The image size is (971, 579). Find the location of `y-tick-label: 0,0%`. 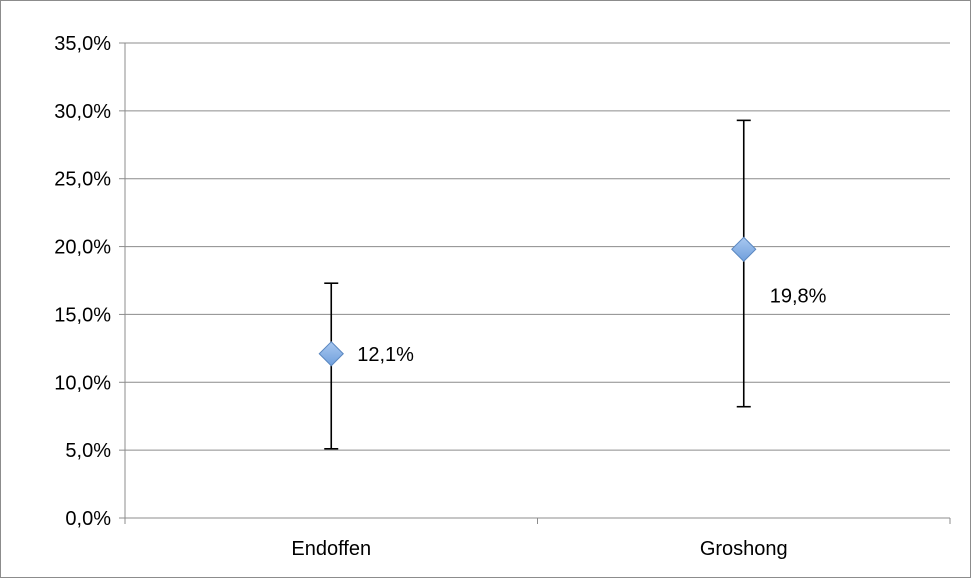

y-tick-label: 0,0% is located at coordinates (88, 519).